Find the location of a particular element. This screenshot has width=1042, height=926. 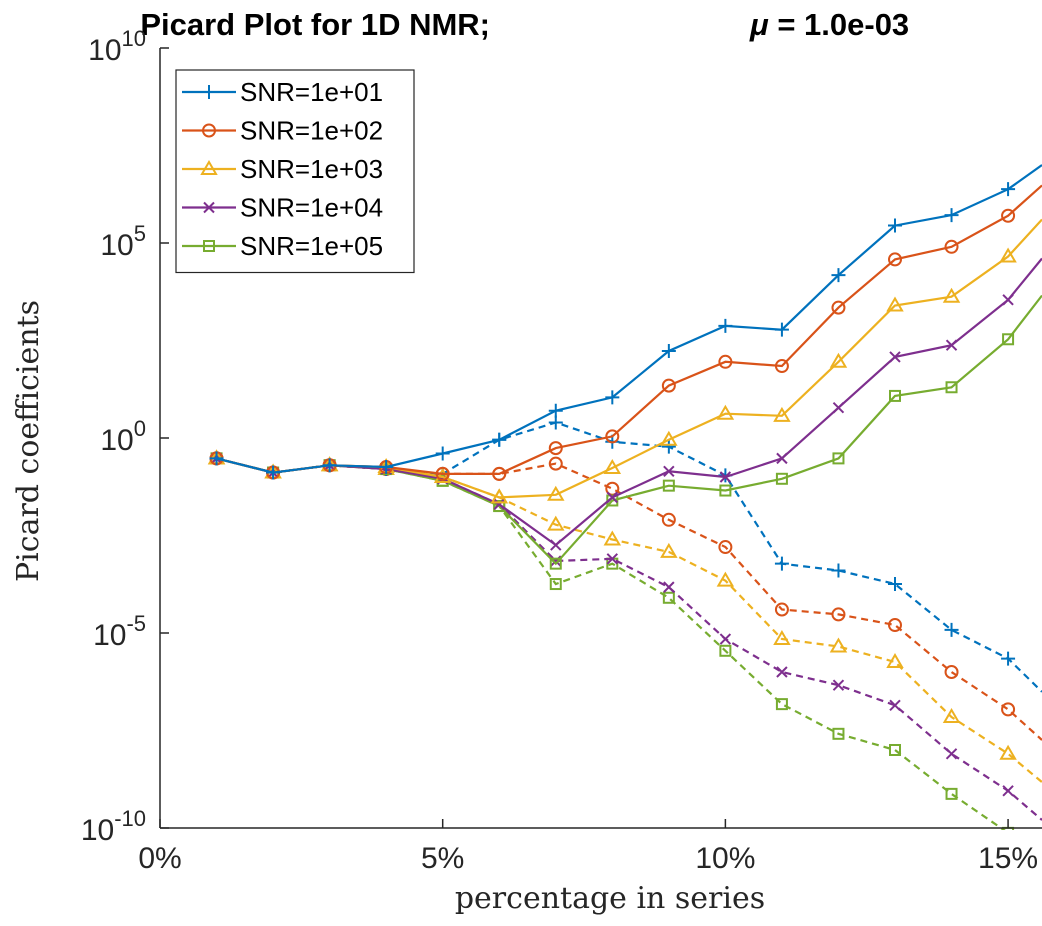

legend-label: SNR=1e+01 is located at coordinates (311, 92).